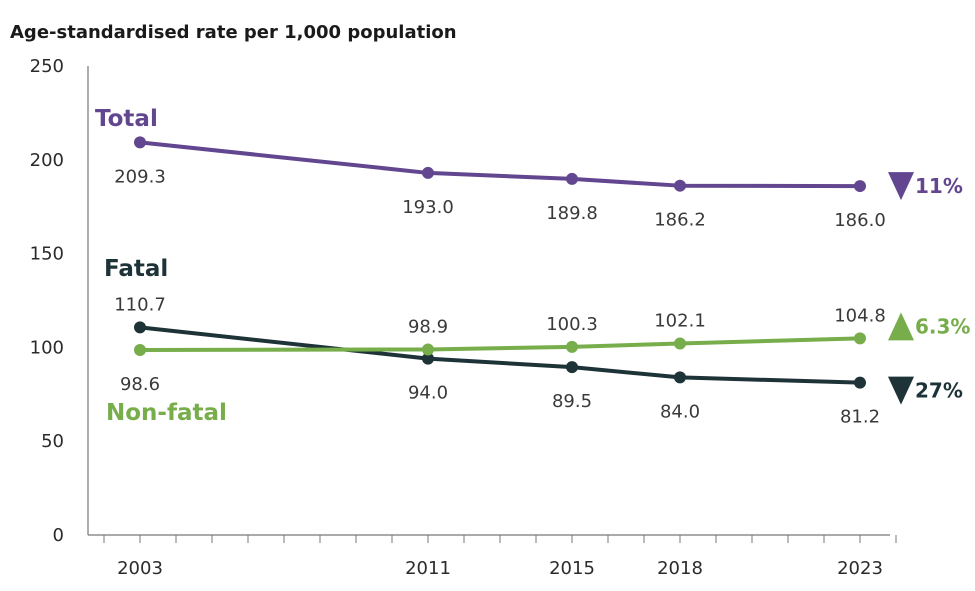 This screenshot has height=591, width=975. What do you see at coordinates (680, 320) in the screenshot?
I see `data-label-nonfatal: 102.1` at bounding box center [680, 320].